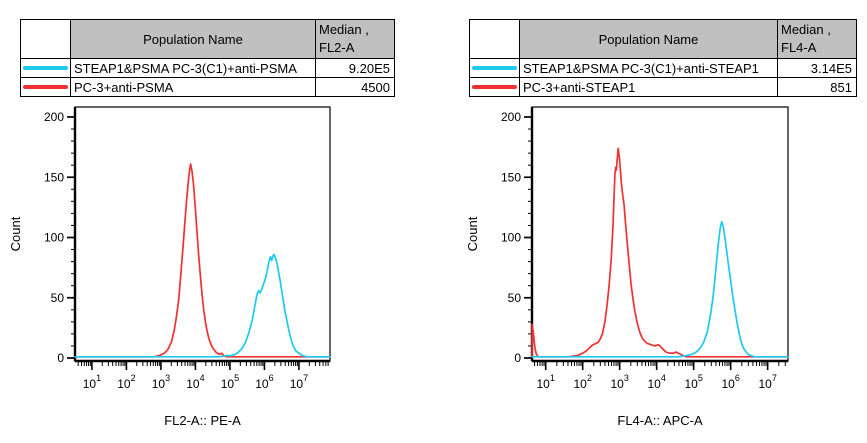  I want to click on population-name-cell: PC-3+anti-PSMA, so click(193, 87).